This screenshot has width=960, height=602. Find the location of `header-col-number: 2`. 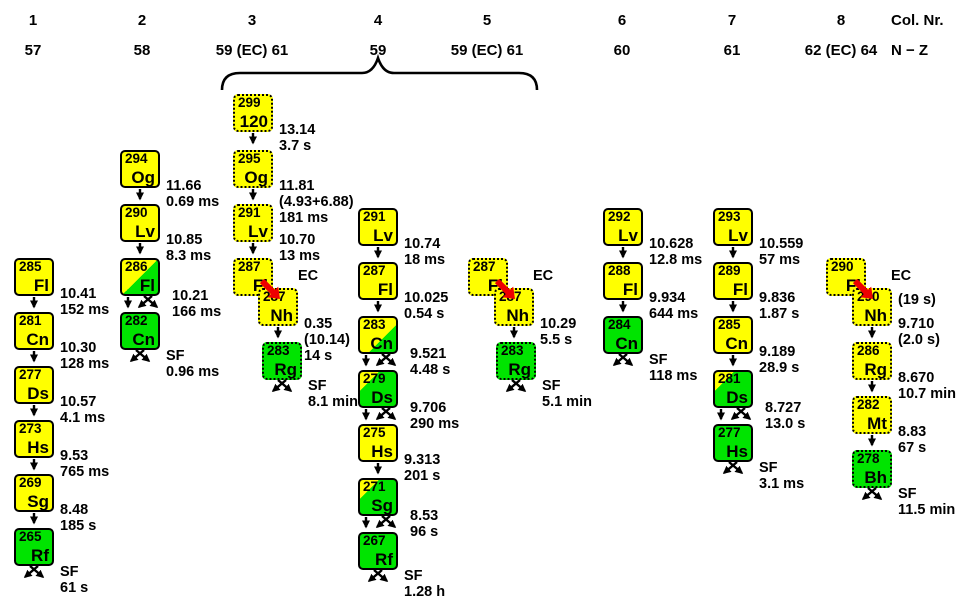

header-col-number: 2 is located at coordinates (142, 20).